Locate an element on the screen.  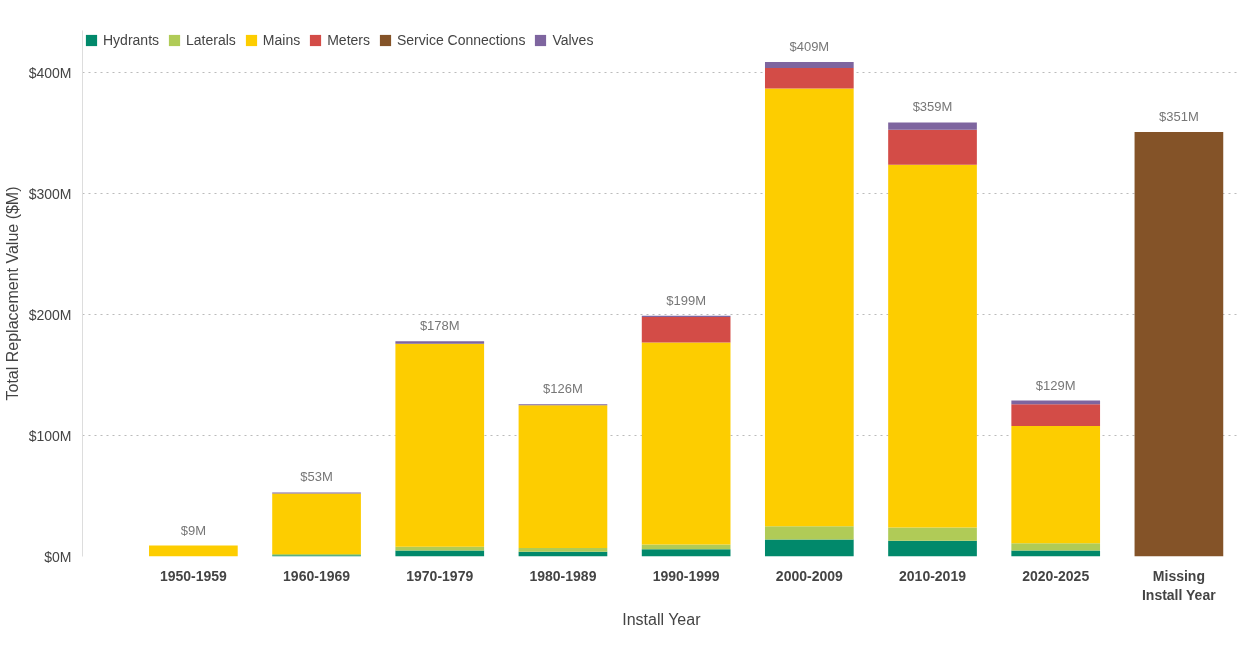
x-tick-label: 1970-1979 is located at coordinates (440, 575).